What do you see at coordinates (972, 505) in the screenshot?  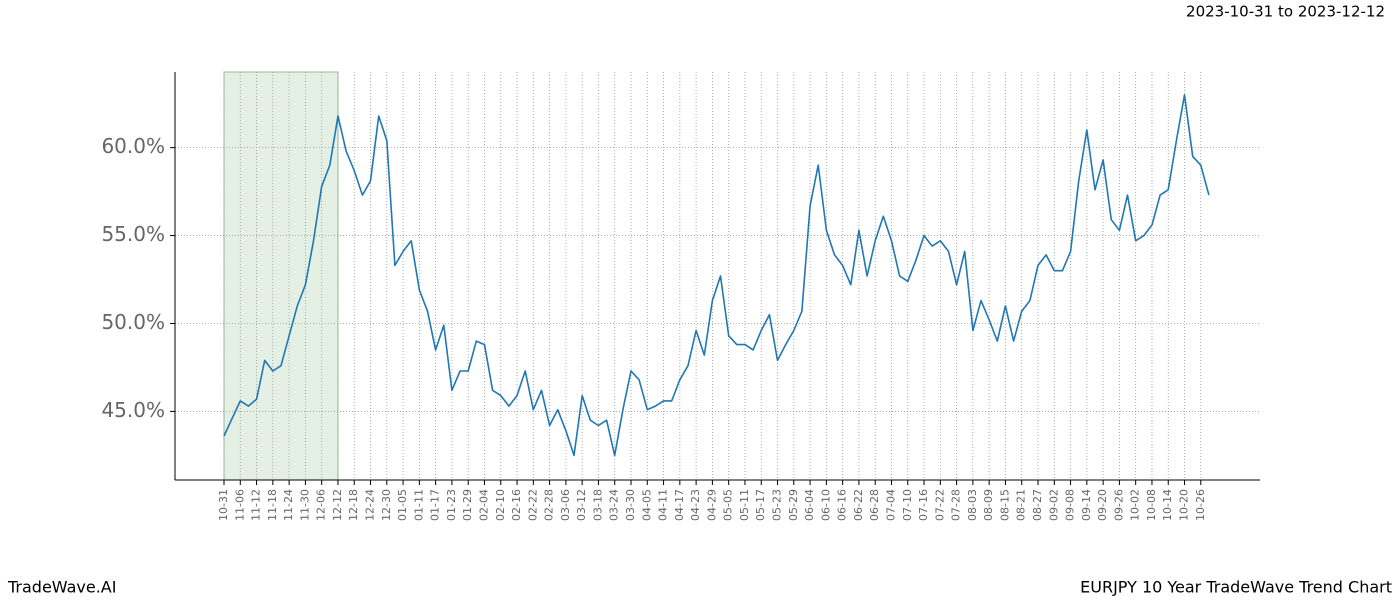 I see `x-tick-label: 08-03` at bounding box center [972, 505].